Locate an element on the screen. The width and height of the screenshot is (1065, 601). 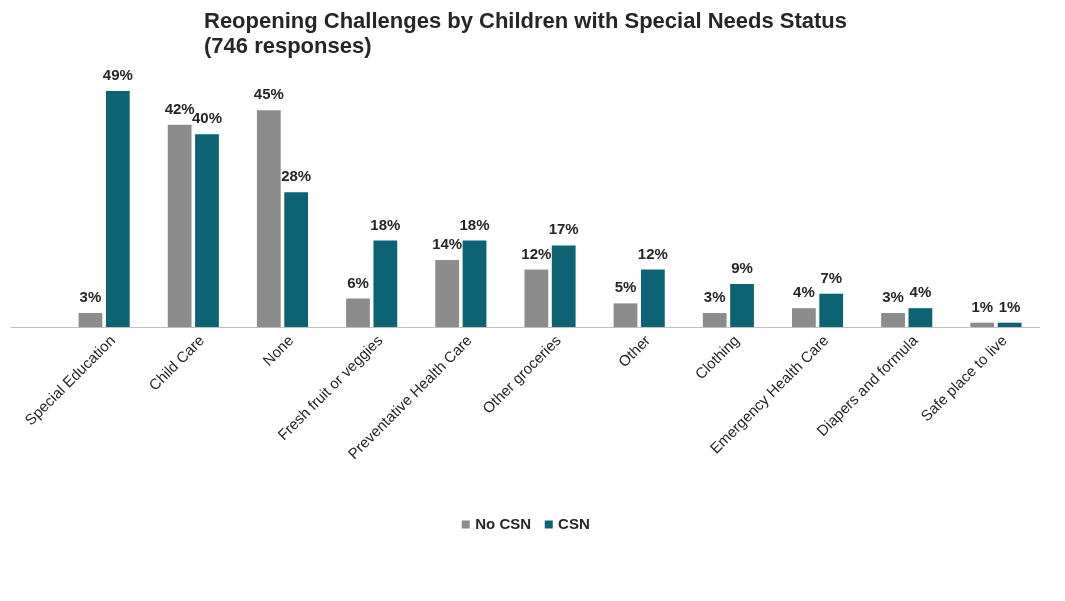
data-label: 9% is located at coordinates (742, 268).